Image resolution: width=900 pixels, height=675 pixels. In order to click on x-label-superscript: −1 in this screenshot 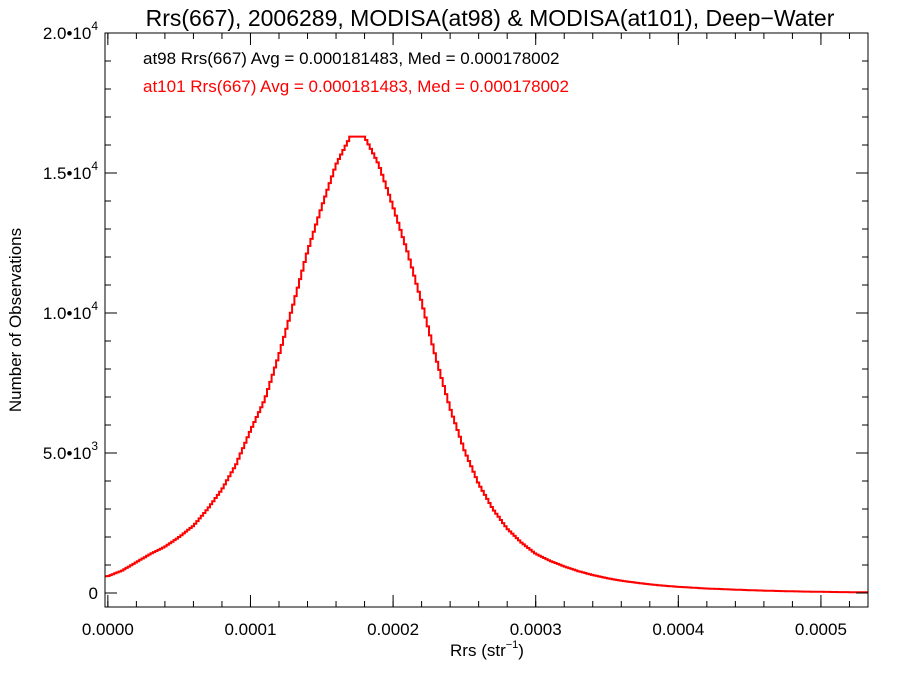, I will do `click(512, 645)`.